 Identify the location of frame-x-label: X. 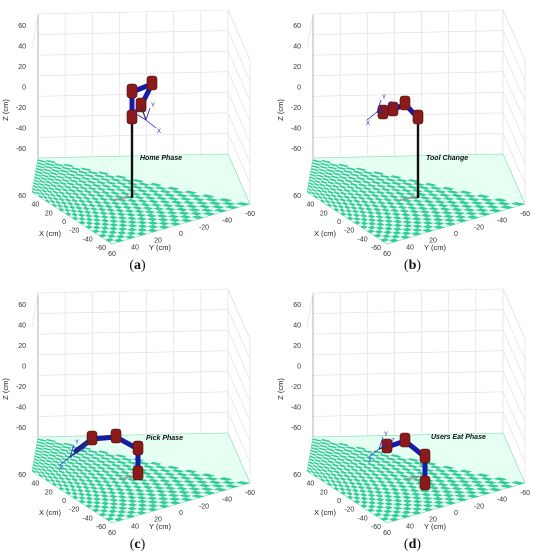
(159, 132).